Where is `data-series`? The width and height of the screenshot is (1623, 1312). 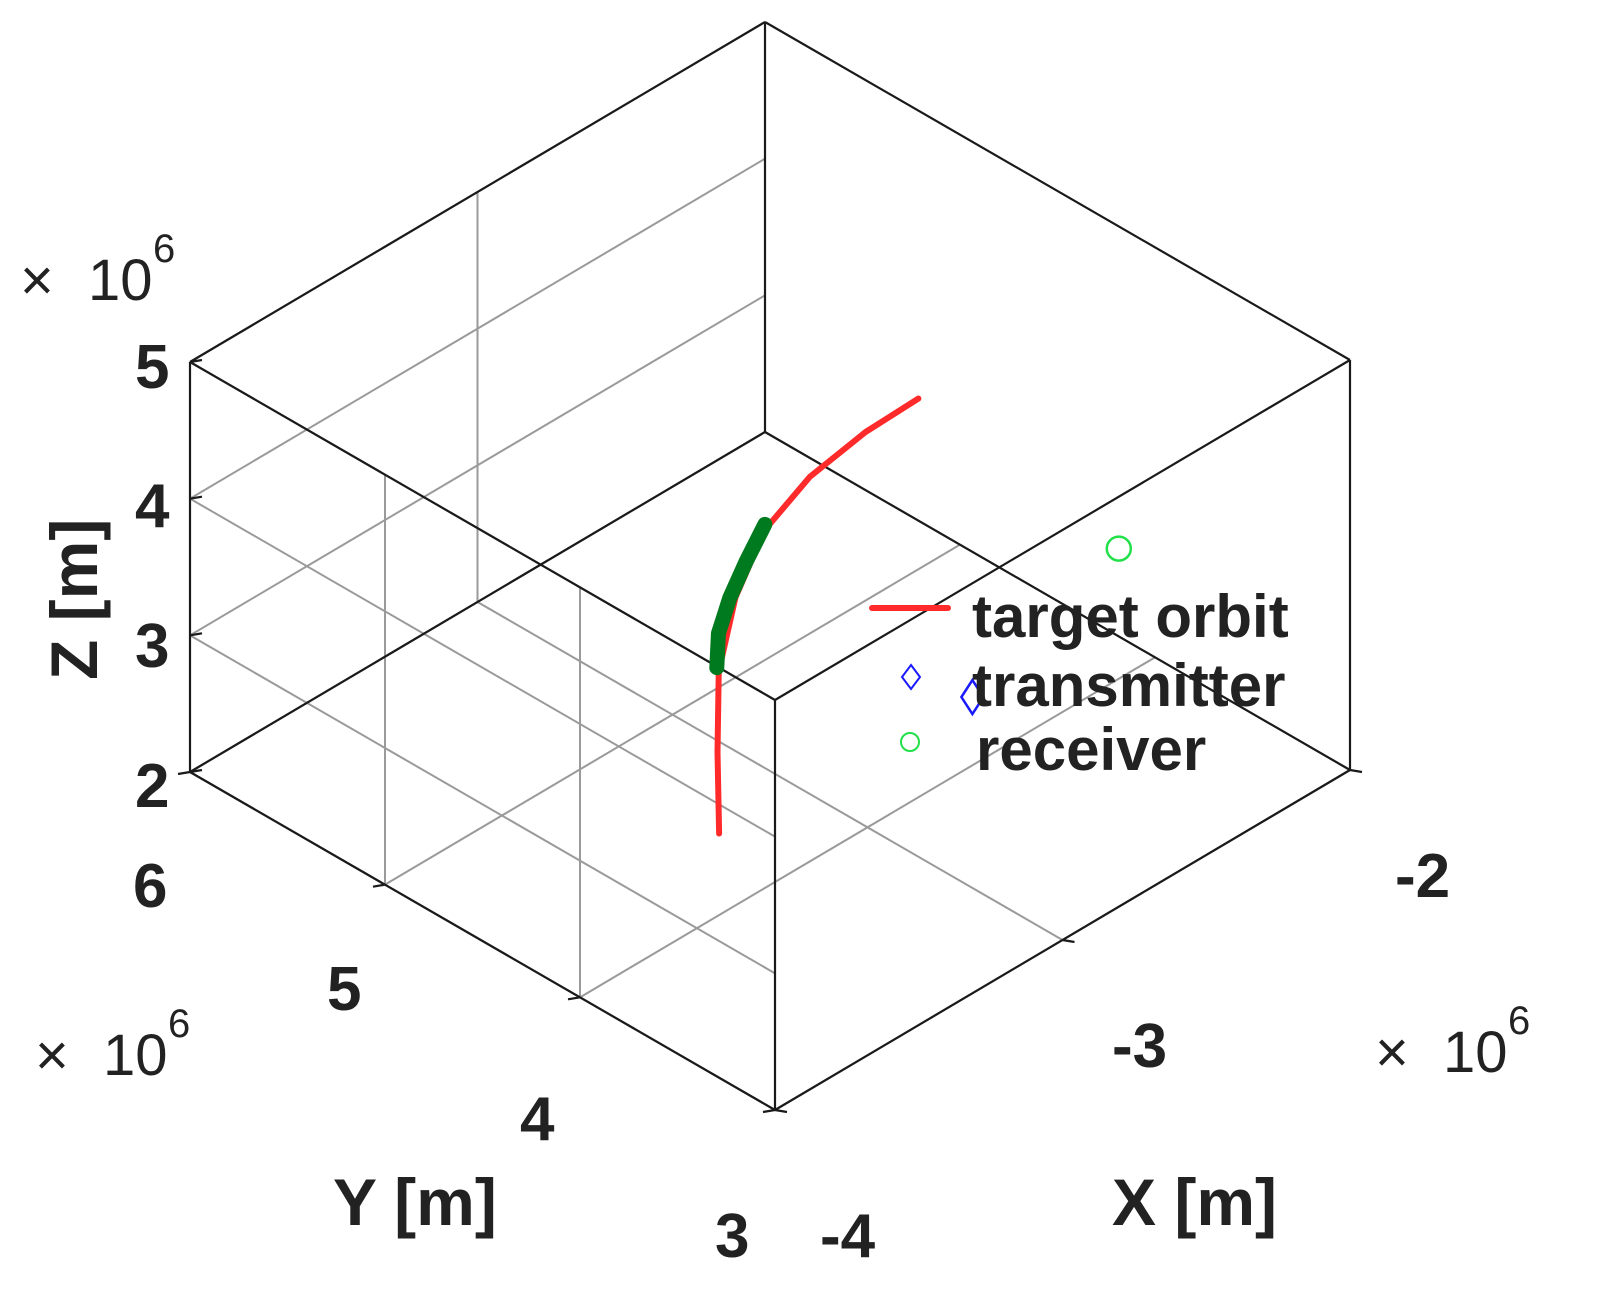
data-series is located at coordinates (921, 616).